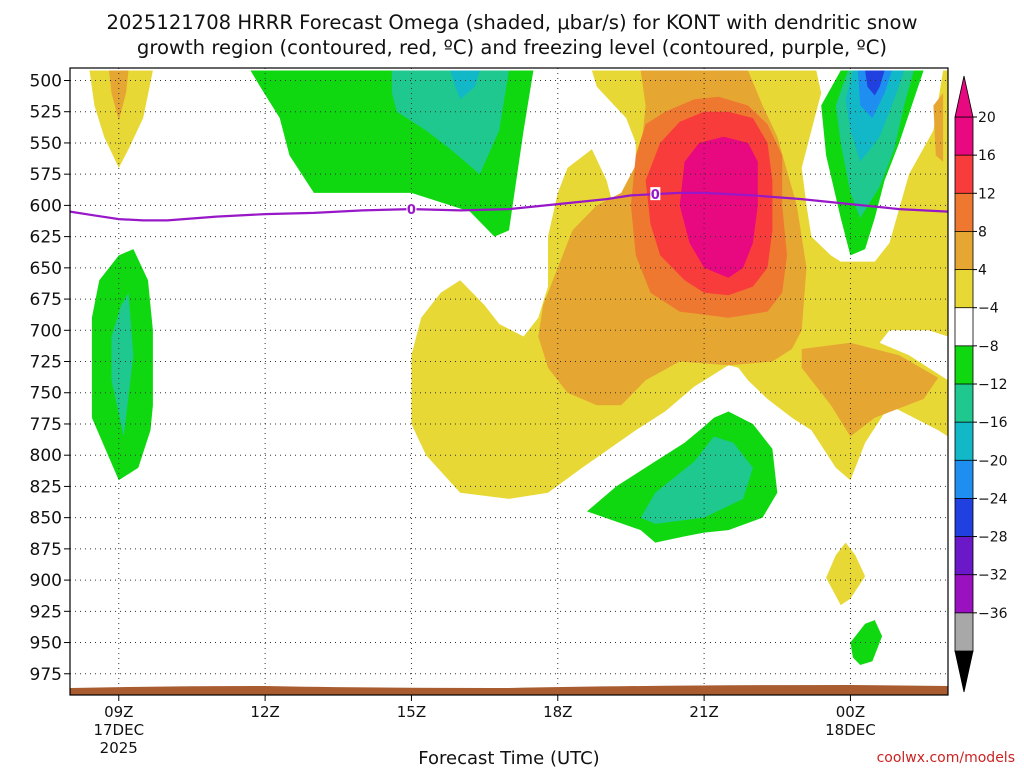  Describe the element at coordinates (964, 96) in the screenshot. I see `colorbar-top-arrow` at that location.